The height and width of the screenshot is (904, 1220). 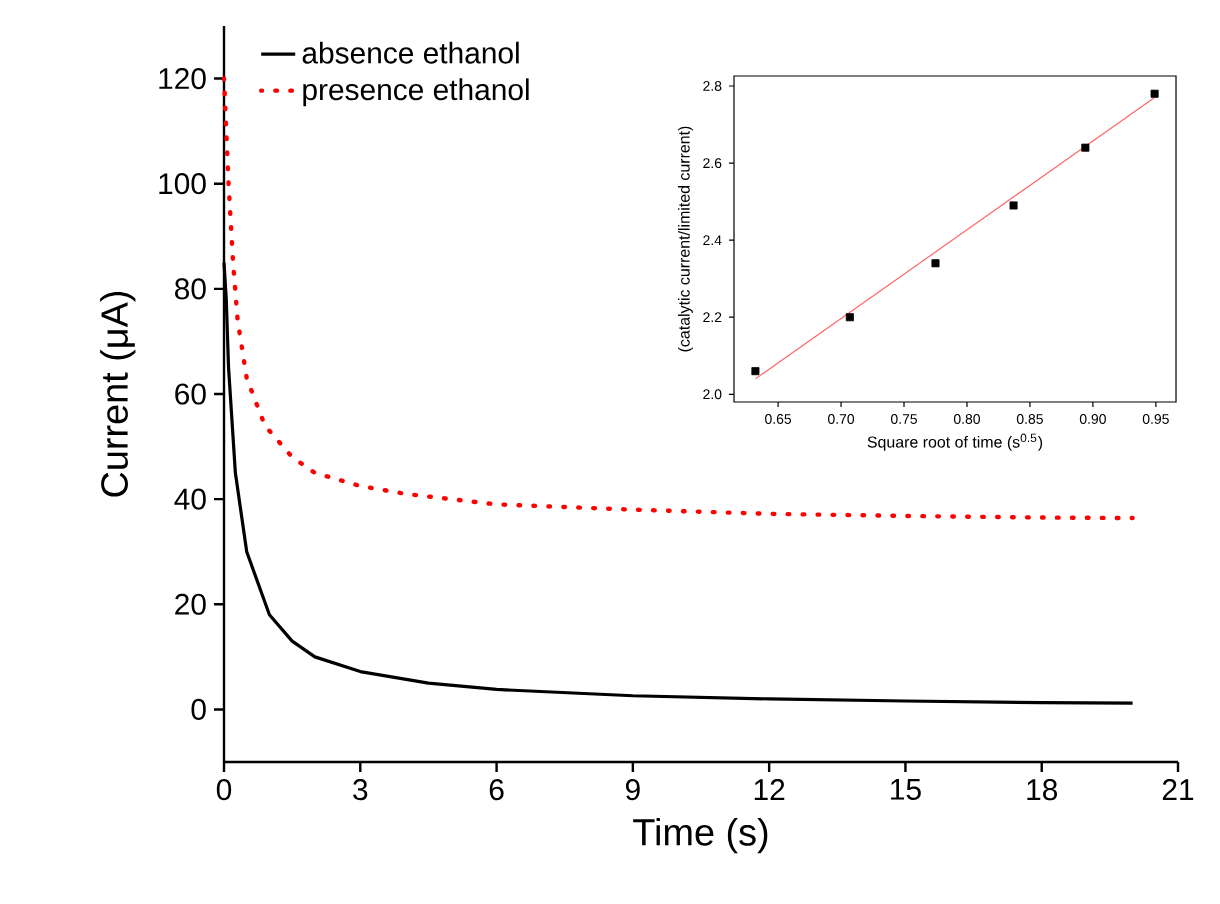 I want to click on y-tick-label: 60, so click(x=190, y=394).